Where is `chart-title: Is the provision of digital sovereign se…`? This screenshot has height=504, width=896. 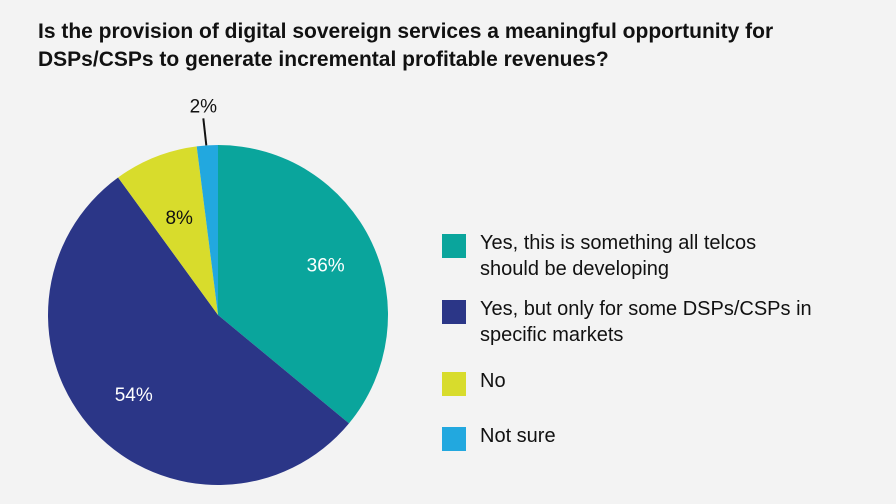 chart-title: Is the provision of digital sovereign se… is located at coordinates (406, 45).